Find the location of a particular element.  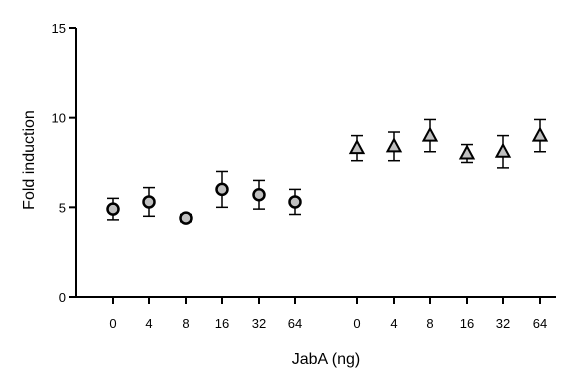

y-tick-label: 5 is located at coordinates (62, 207).